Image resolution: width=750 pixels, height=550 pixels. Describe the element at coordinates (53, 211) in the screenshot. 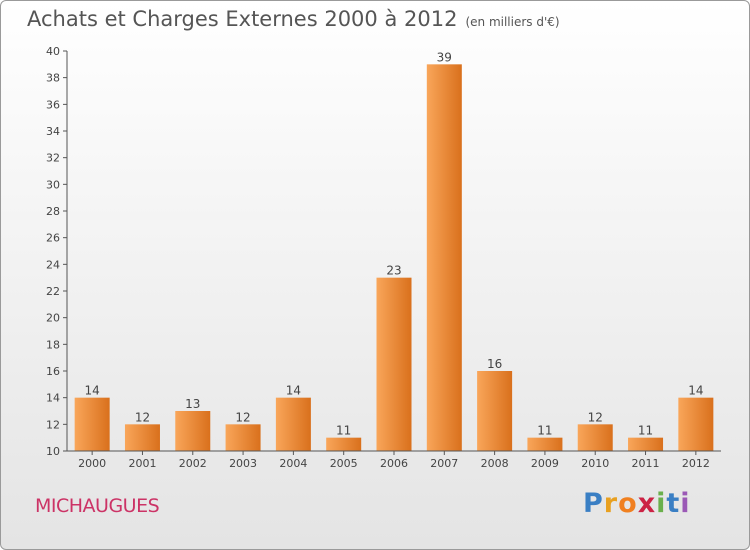

I see `y-tick-label: 28` at that location.